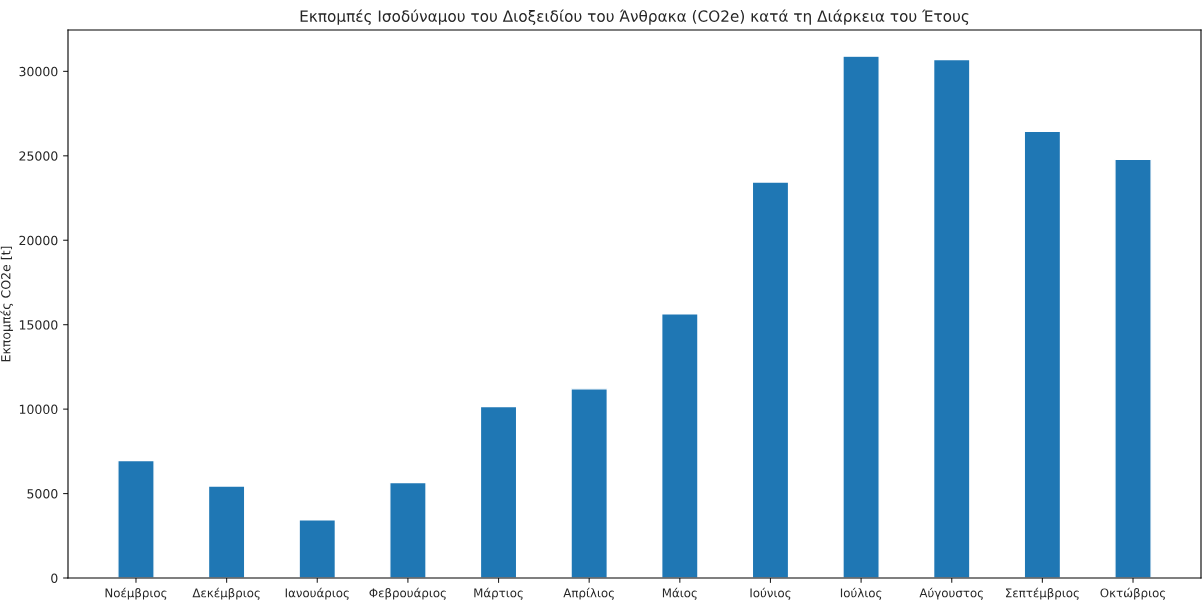 The width and height of the screenshot is (1203, 604). Describe the element at coordinates (54, 578) in the screenshot. I see `y-tick-label: 0` at that location.